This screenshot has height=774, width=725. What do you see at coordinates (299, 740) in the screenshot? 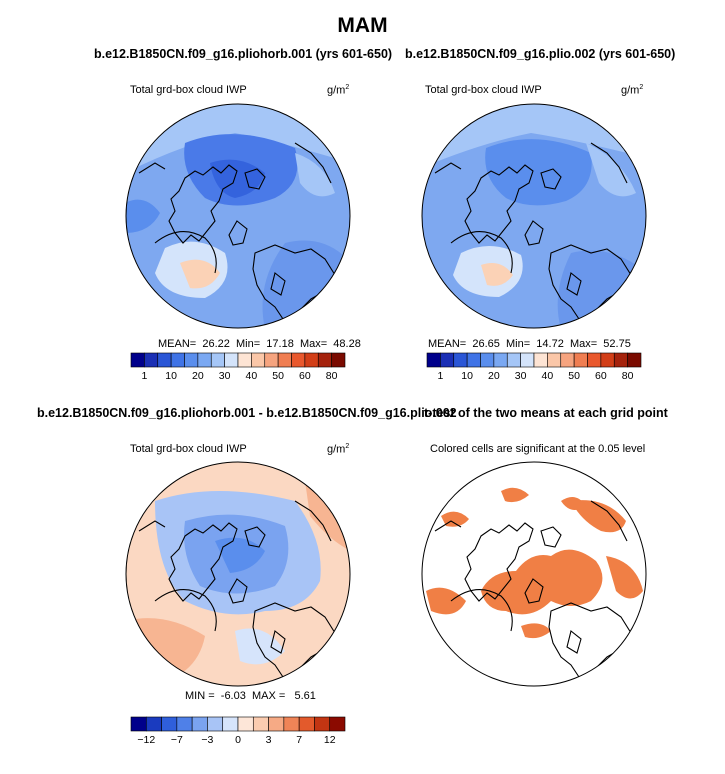
I see `colorbar-tick-label: 7` at bounding box center [299, 740].